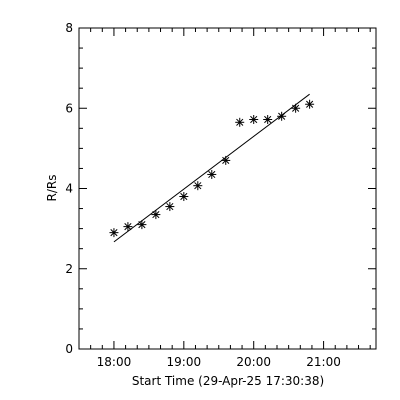 The image size is (400, 400). Describe the element at coordinates (69, 349) in the screenshot. I see `y-tick-label: 0` at that location.